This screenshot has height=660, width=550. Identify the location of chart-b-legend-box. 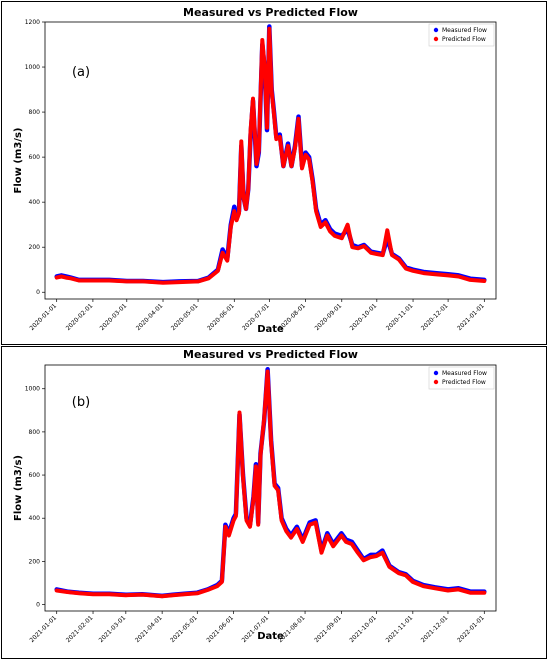
(461, 378).